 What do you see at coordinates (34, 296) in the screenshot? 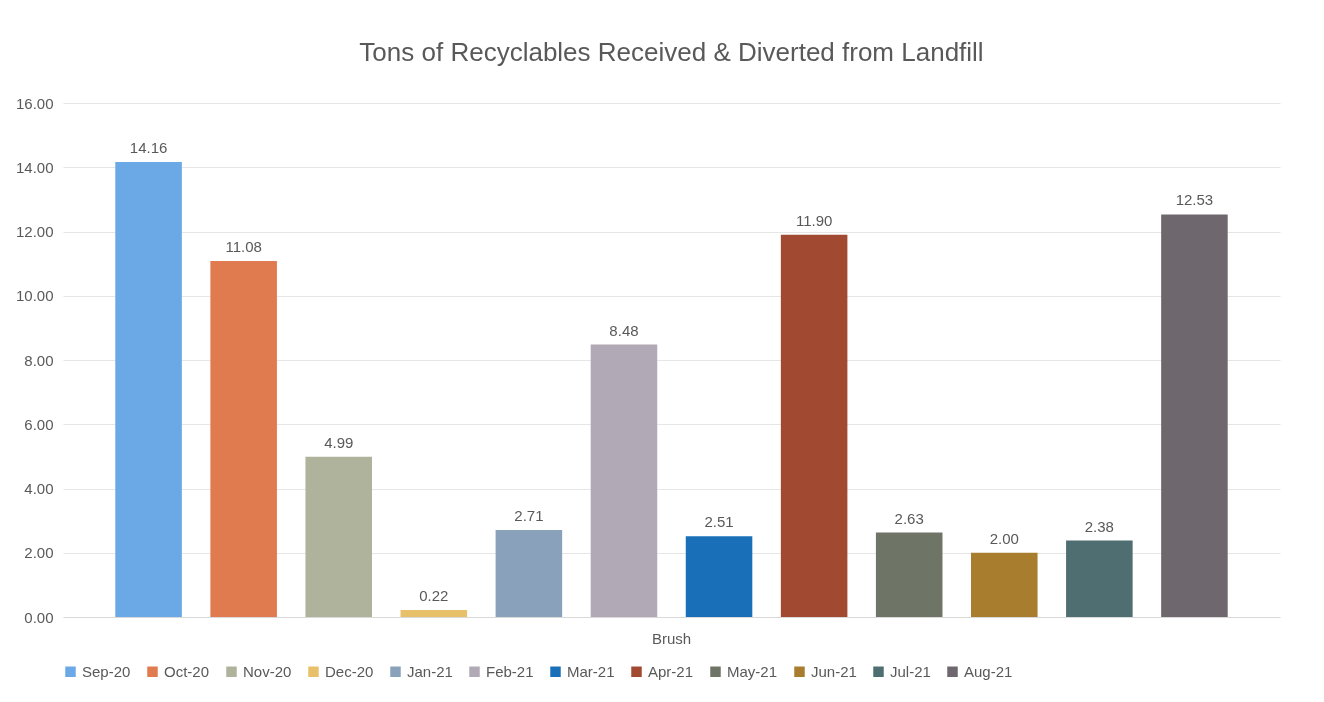
I see `y-tick-label: 10.00` at bounding box center [34, 296].